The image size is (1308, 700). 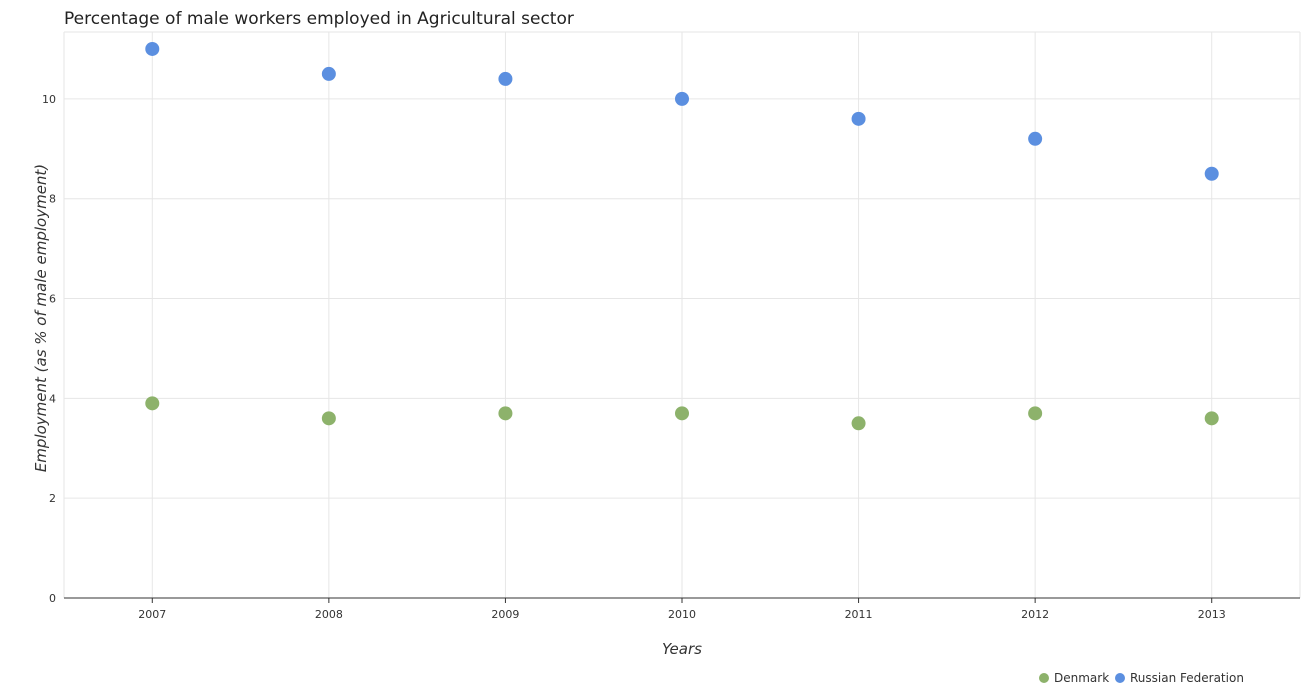 I want to click on y-tick-label: 4, so click(x=52, y=398).